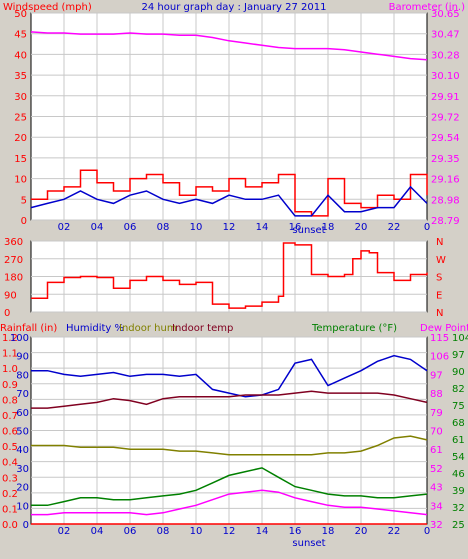 This screenshot has height=559, width=468. What do you see at coordinates (229, 502) in the screenshot?
I see `dew-point-line` at bounding box center [229, 502].